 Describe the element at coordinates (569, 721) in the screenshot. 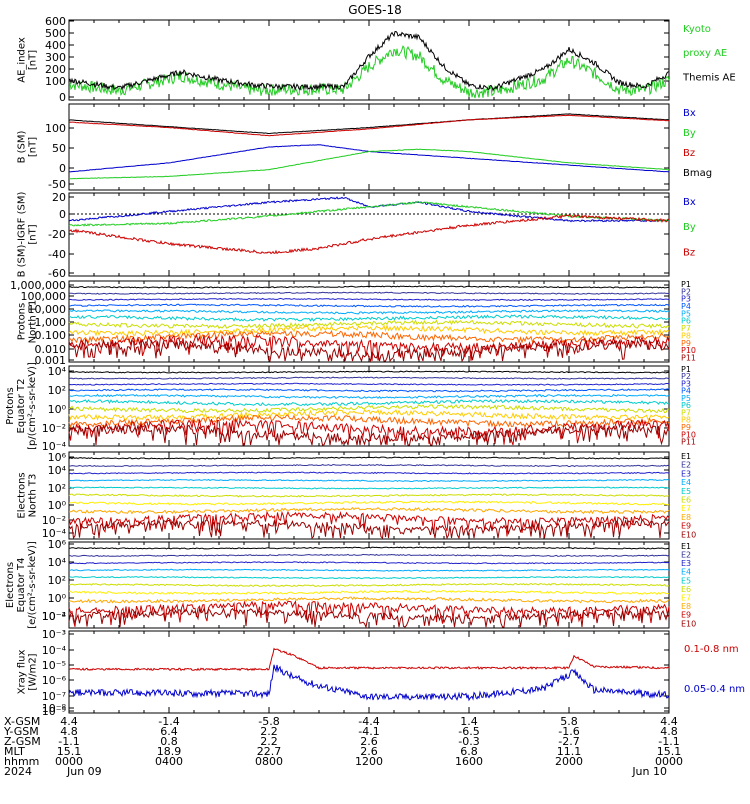

I see `axis-value: 5.8` at that location.